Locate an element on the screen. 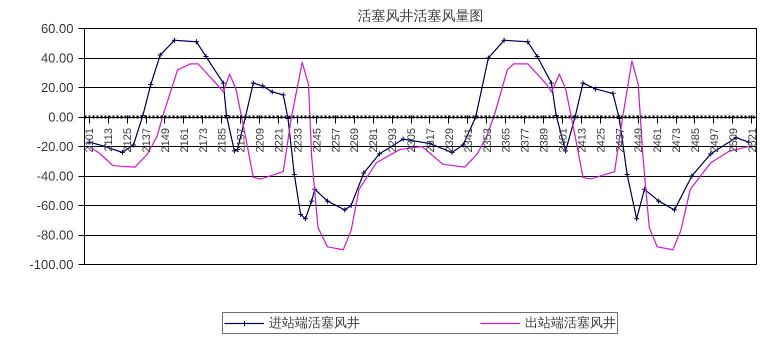 The width and height of the screenshot is (768, 337). x-tick-label: 2269 is located at coordinates (355, 140).